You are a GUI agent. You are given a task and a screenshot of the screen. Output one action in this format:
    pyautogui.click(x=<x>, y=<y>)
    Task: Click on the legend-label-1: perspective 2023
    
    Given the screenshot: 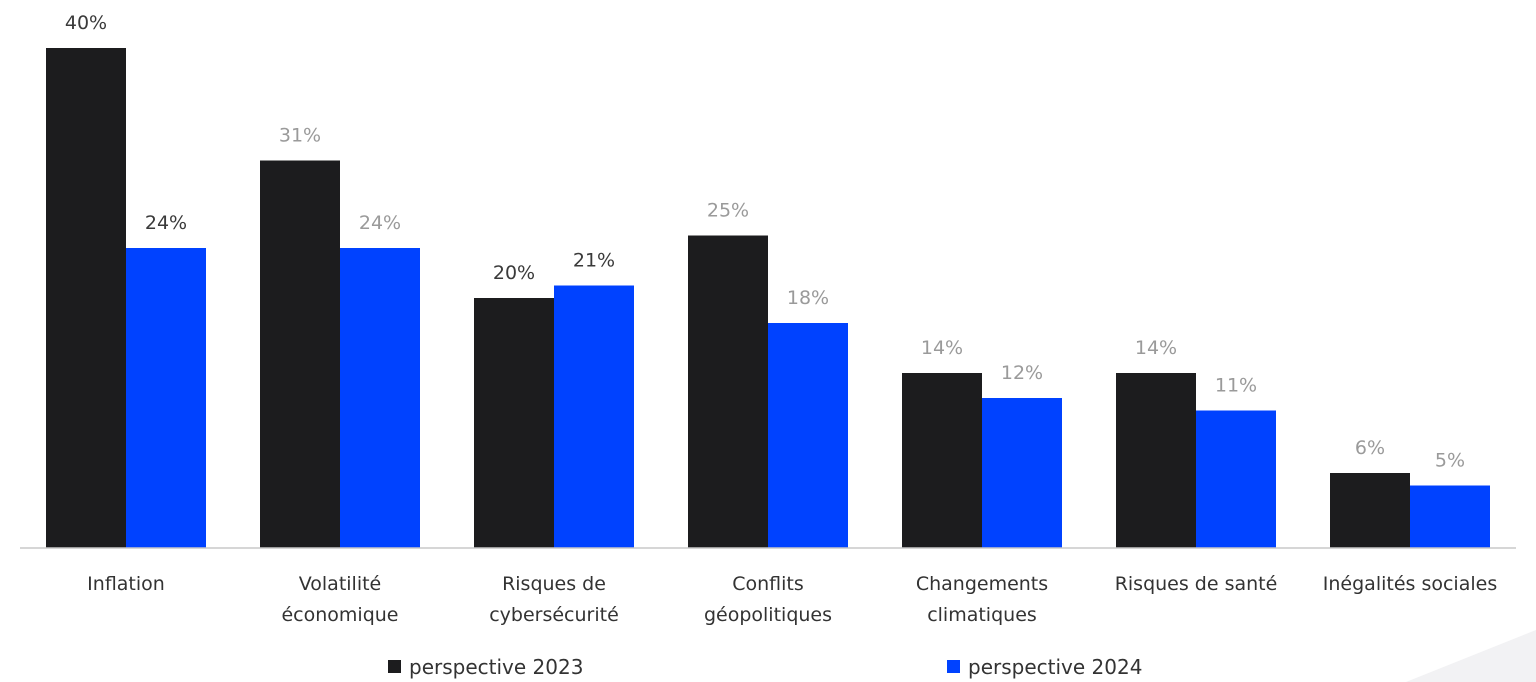 What is the action you would take?
    pyautogui.click(x=496, y=667)
    